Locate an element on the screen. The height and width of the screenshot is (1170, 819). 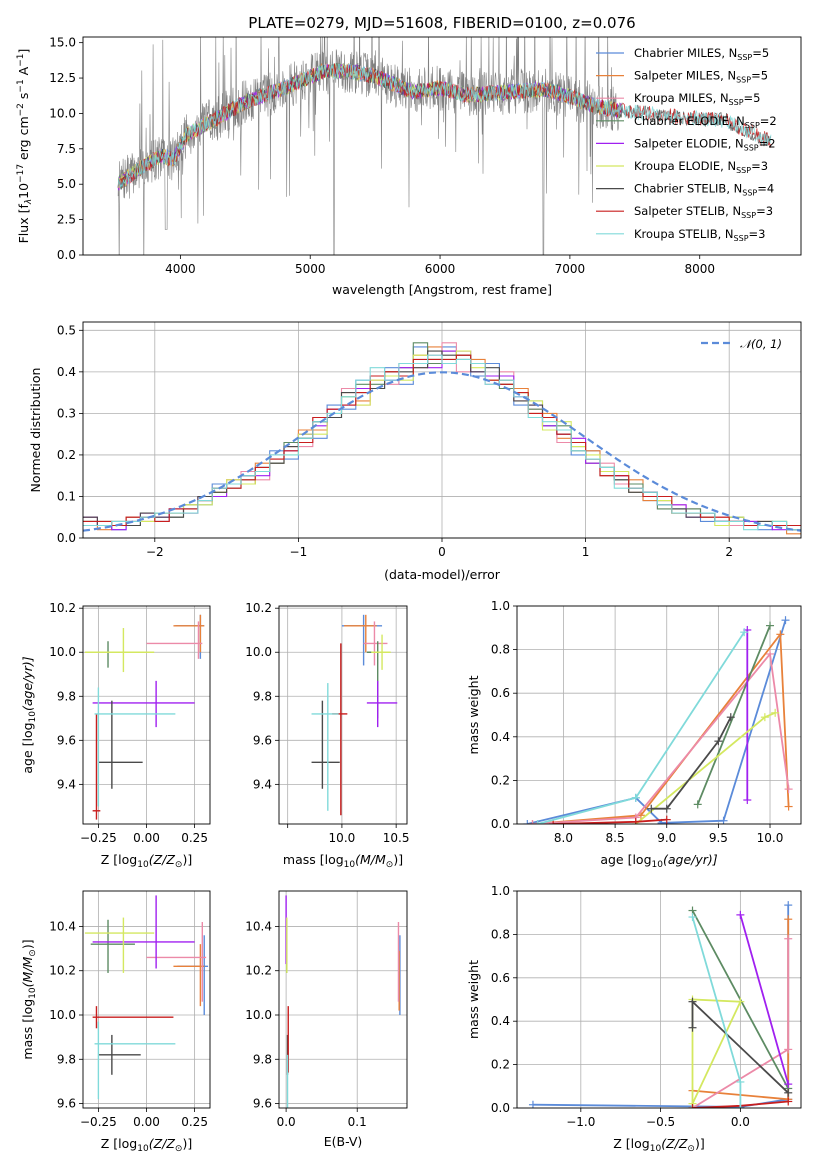
axis-label-part: Z [log is located at coordinates (119, 1143).